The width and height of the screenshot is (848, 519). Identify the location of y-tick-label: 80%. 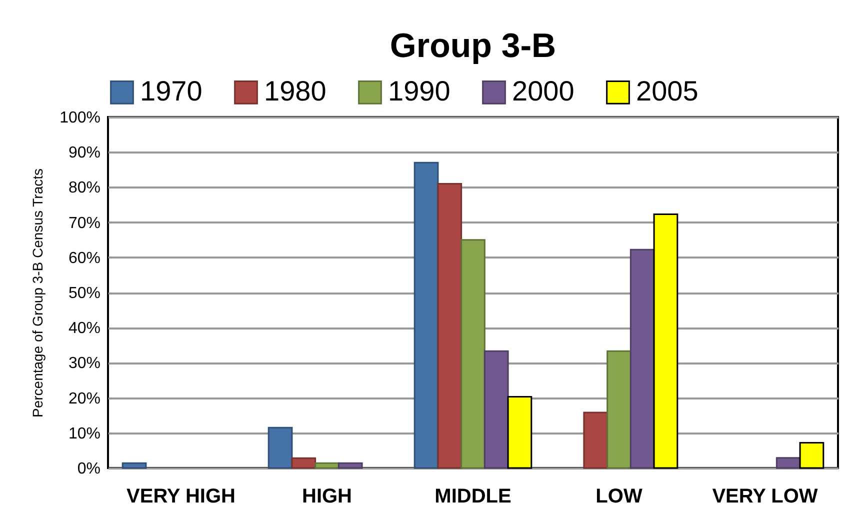
(84, 188).